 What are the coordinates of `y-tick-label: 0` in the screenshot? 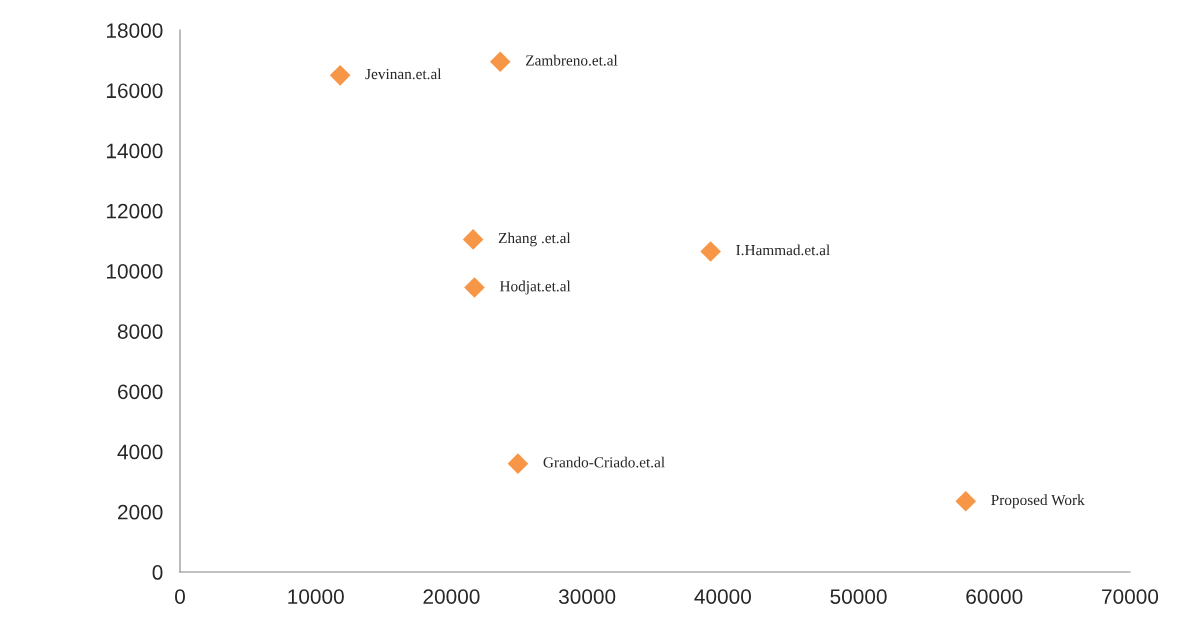 It's located at (157, 572).